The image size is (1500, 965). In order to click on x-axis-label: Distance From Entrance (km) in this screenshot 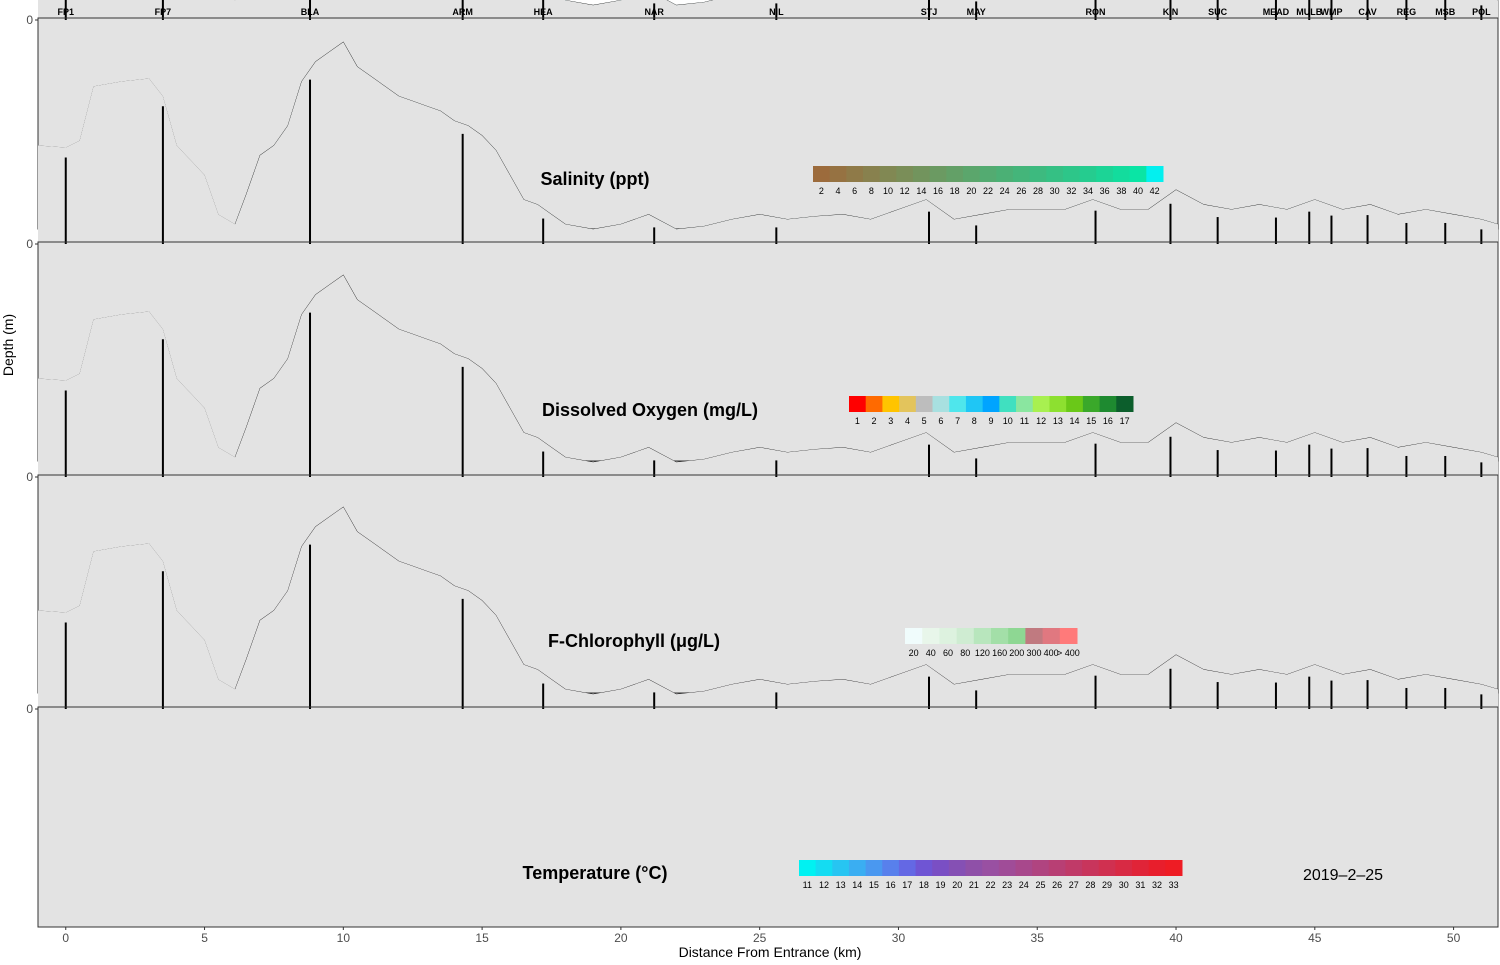, I will do `click(770, 952)`.